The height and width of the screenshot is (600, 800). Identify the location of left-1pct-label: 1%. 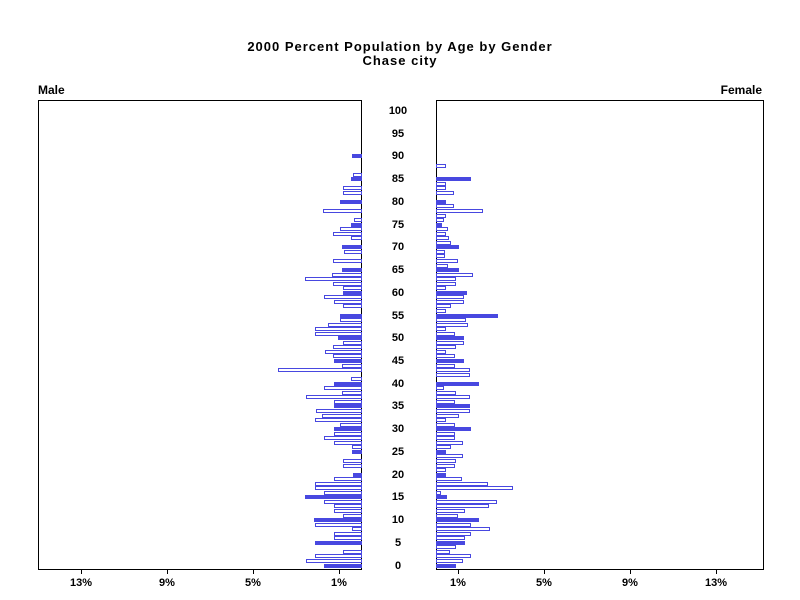
(339, 583).